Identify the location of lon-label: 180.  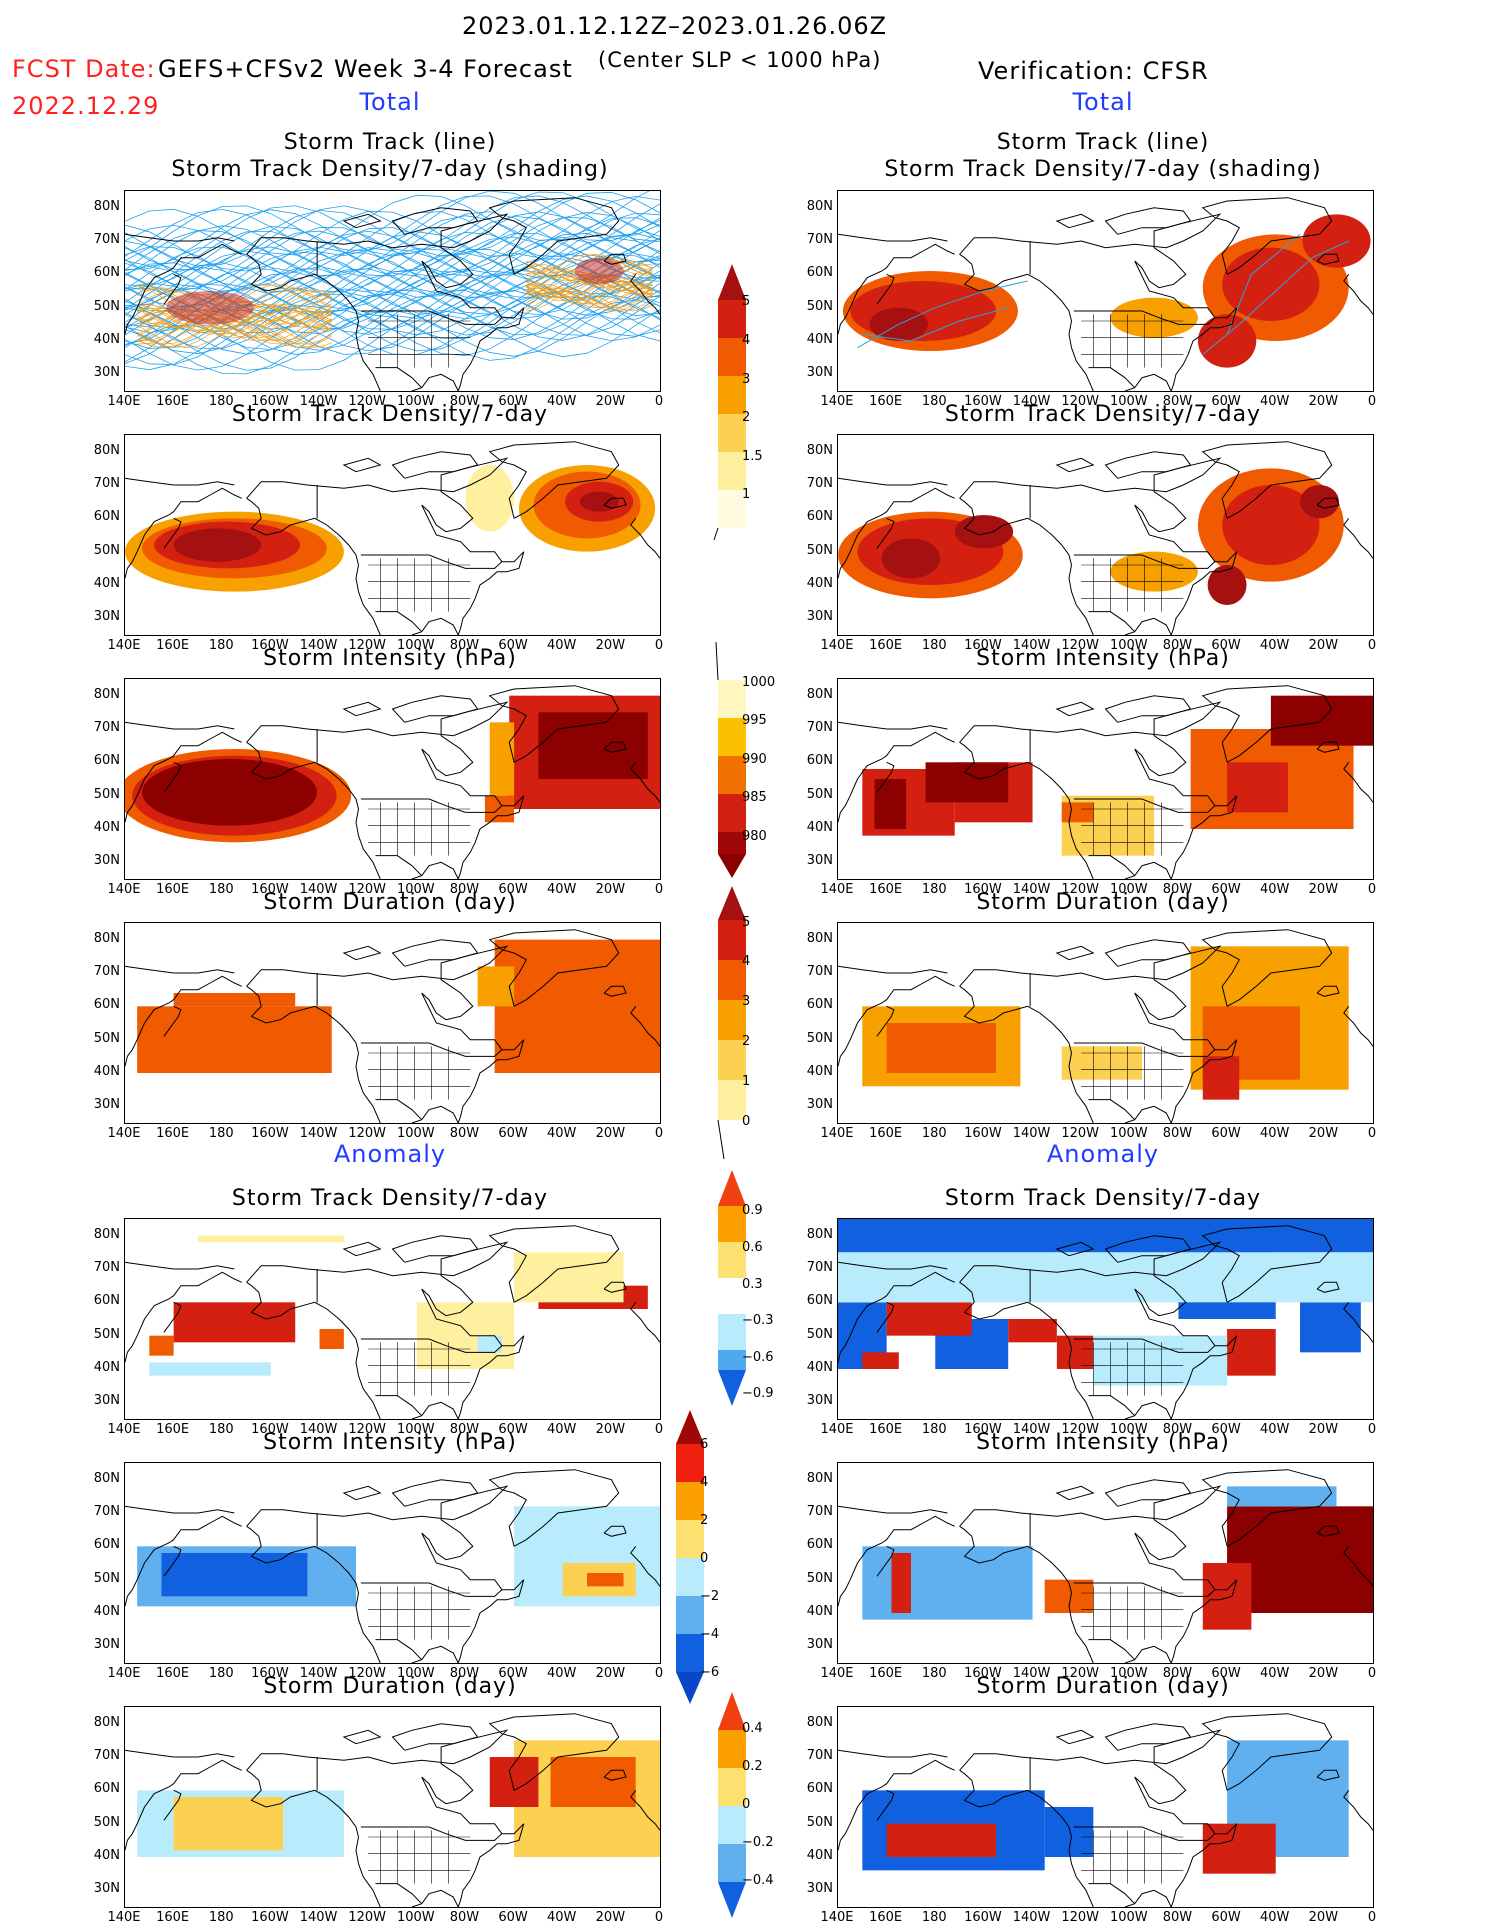
(221, 1917).